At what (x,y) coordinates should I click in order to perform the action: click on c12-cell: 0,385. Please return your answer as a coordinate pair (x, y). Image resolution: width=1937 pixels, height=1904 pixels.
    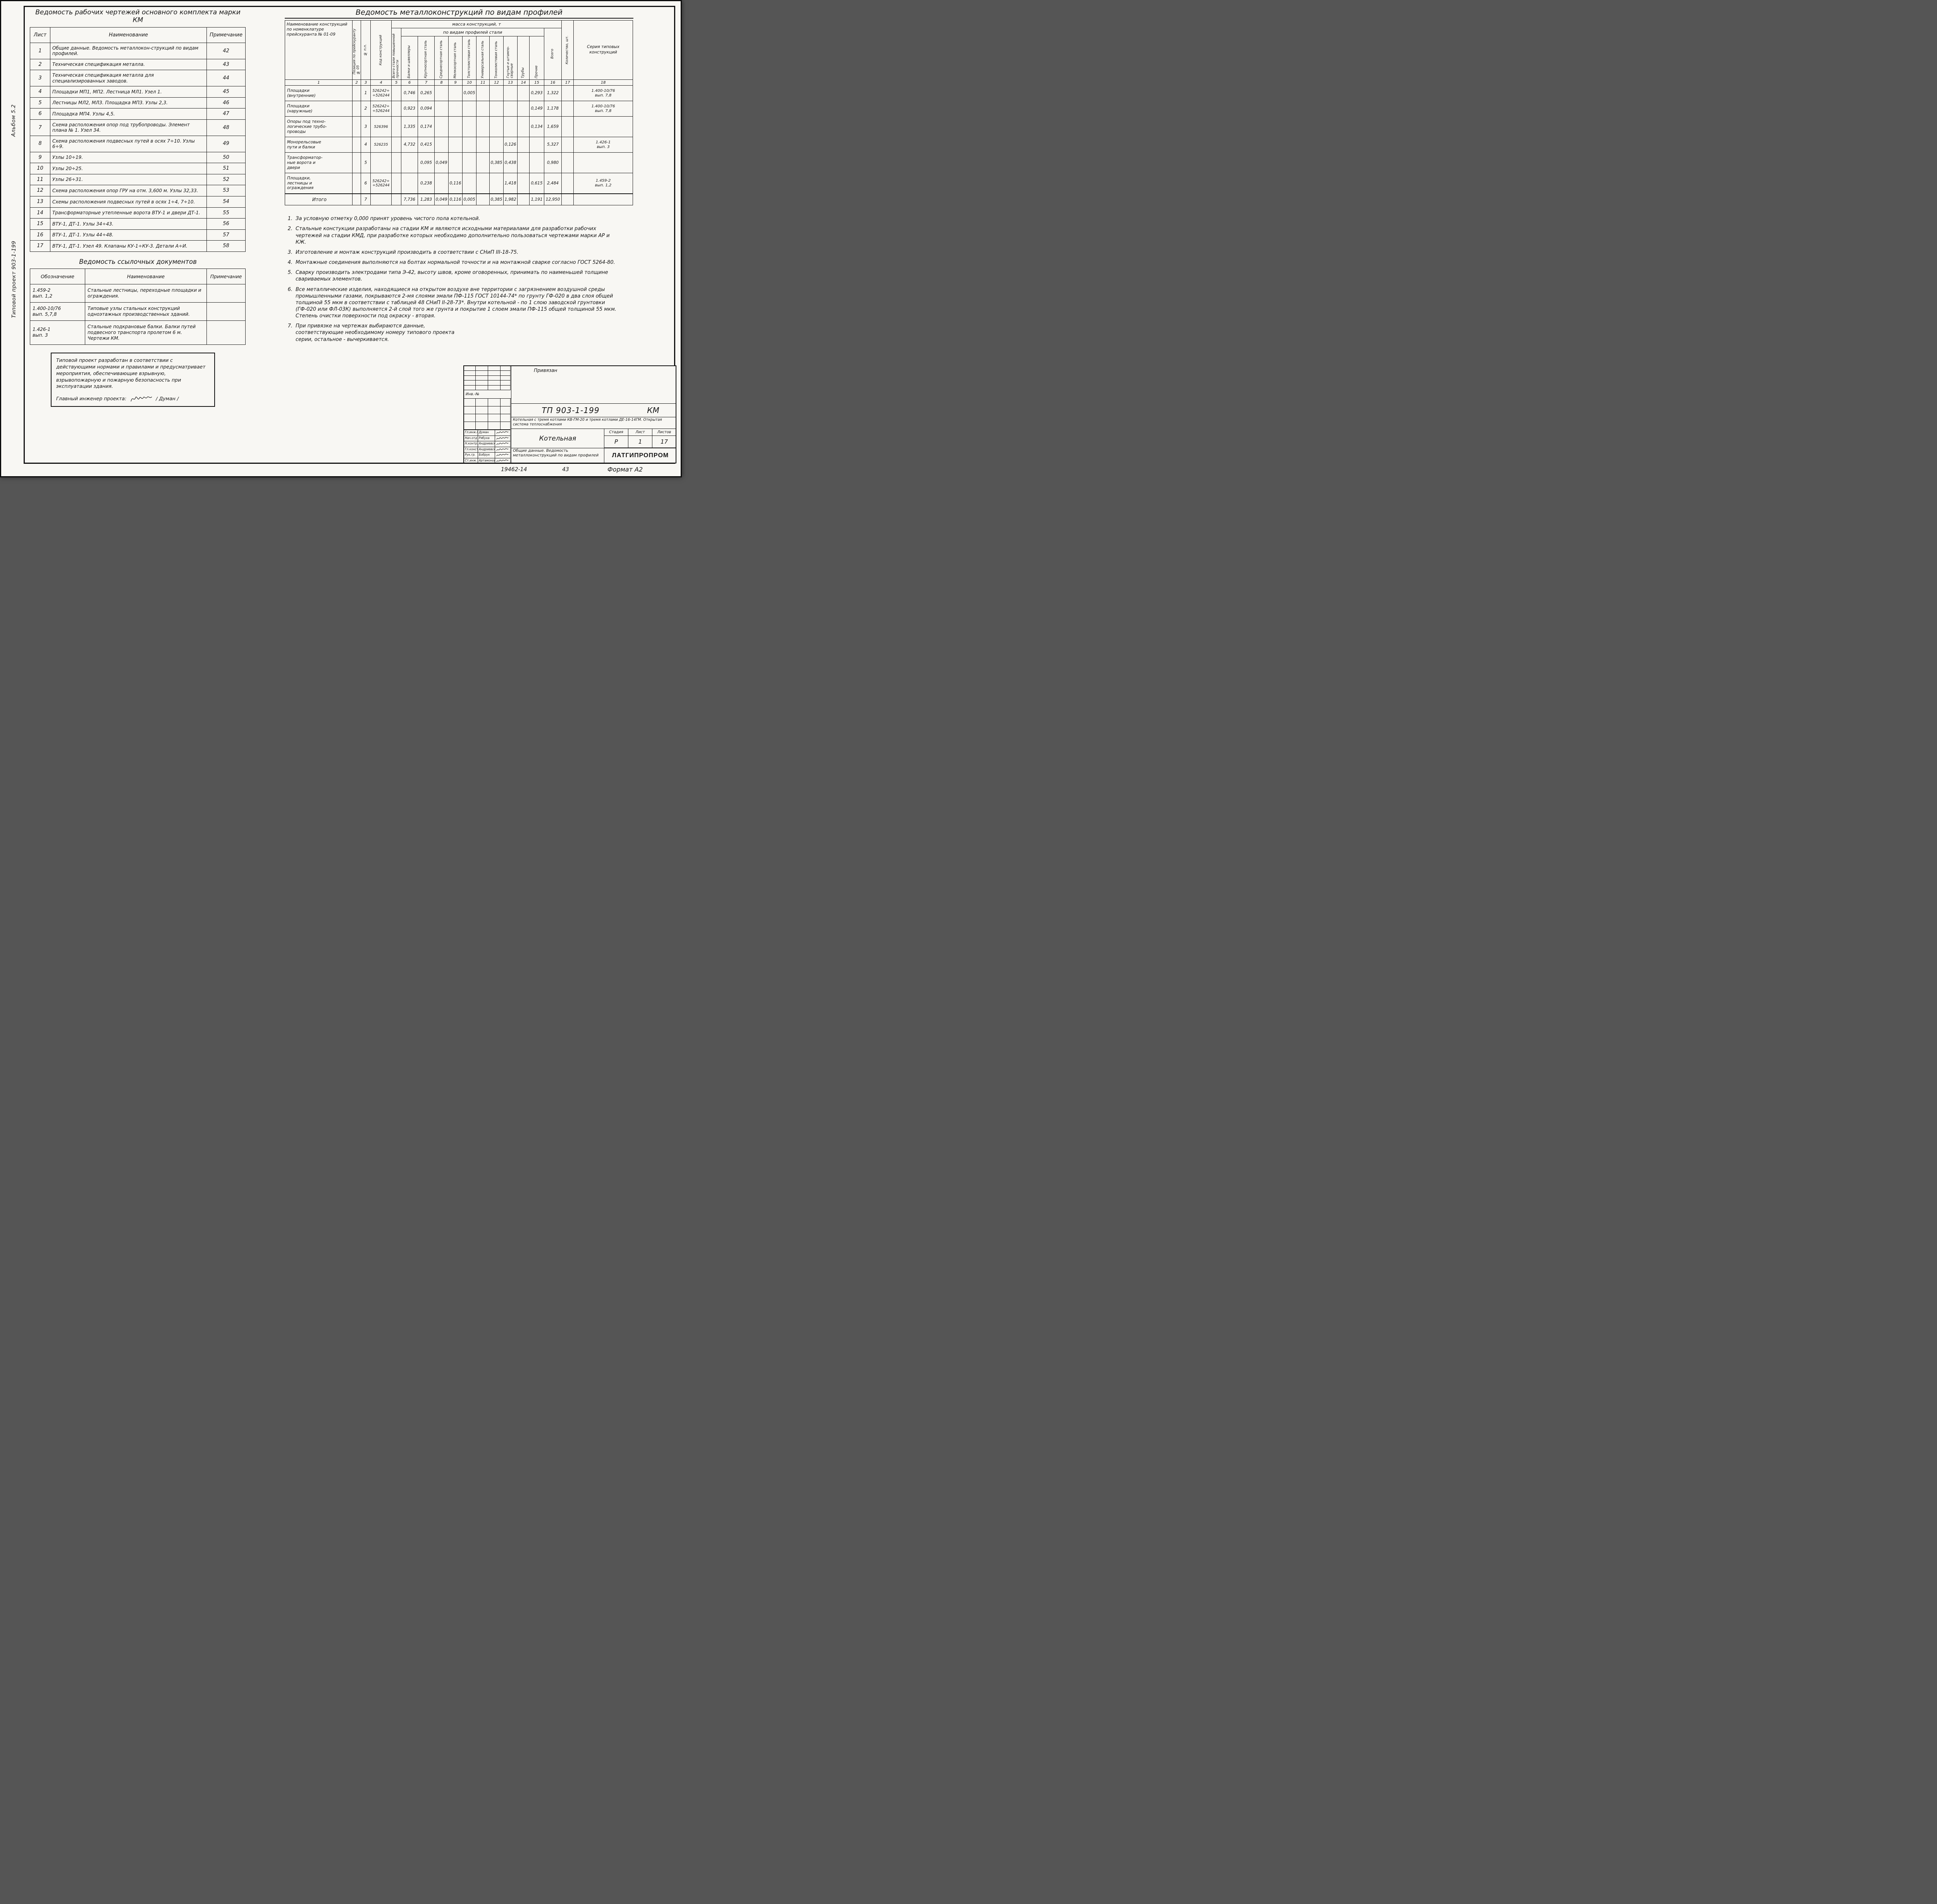
    Looking at the image, I should click on (497, 163).